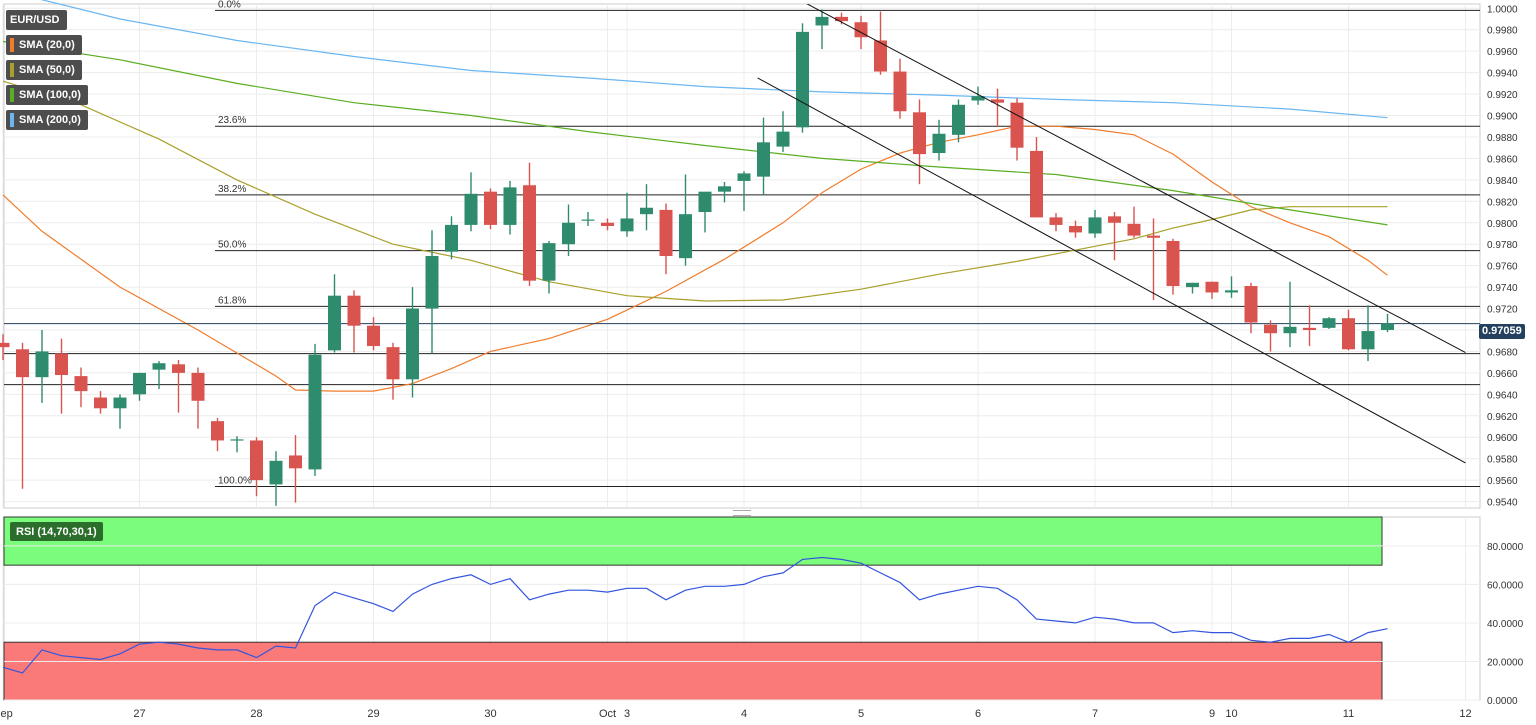  What do you see at coordinates (1502, 288) in the screenshot?
I see `y-tick-label: 0.9740` at bounding box center [1502, 288].